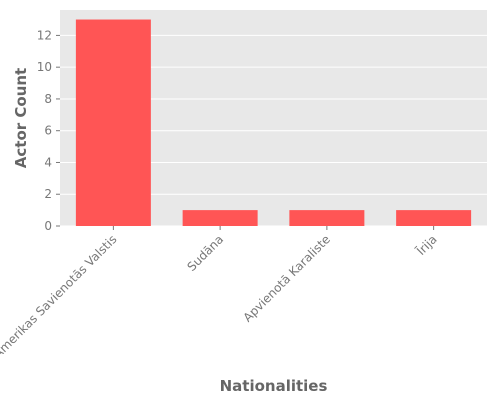 This screenshot has width=500, height=400. I want to click on x-tick-label: Amerikas Savienotās Valstis, so click(59, 296).